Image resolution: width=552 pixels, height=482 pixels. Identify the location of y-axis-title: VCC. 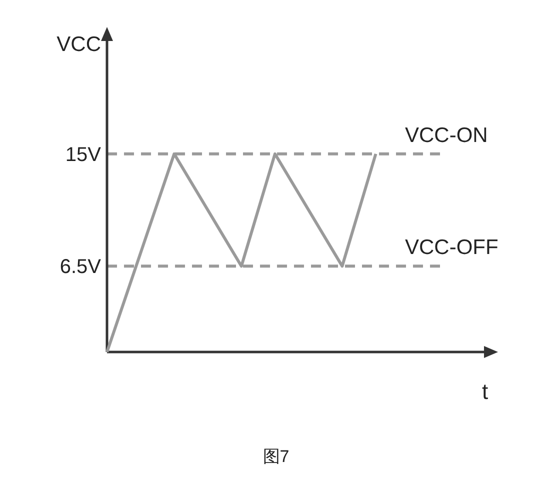
(78, 44).